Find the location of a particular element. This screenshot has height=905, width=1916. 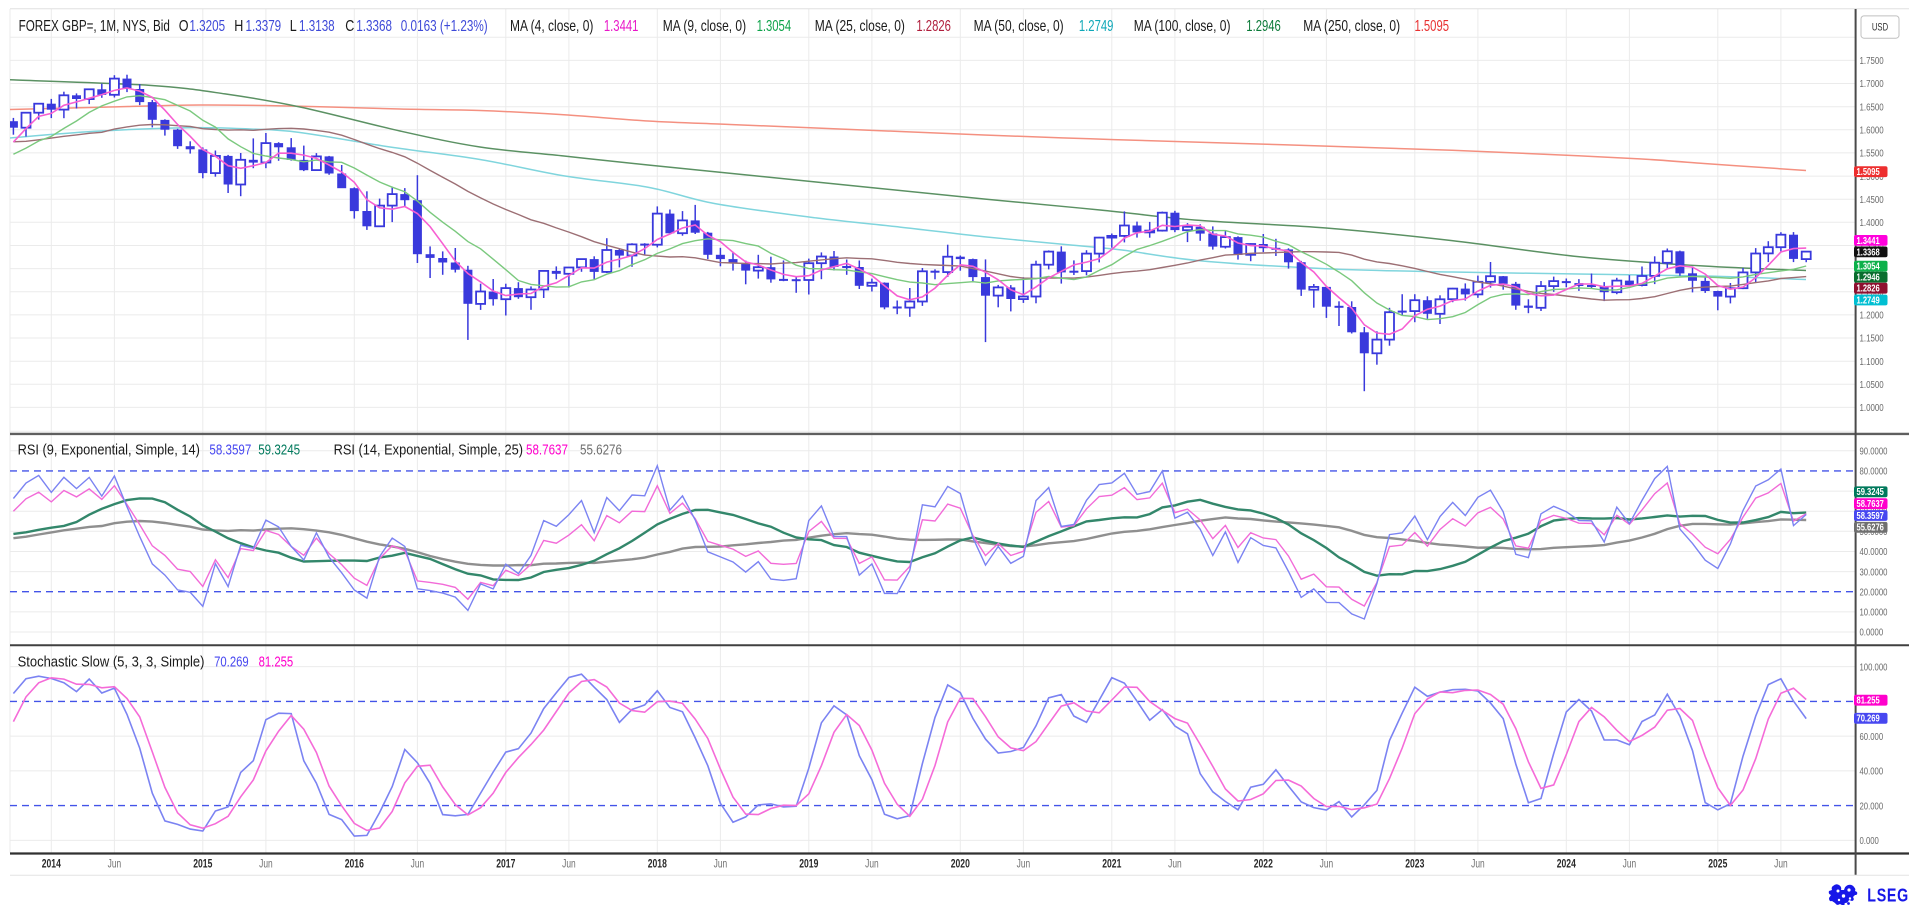

svg-text: 10.0000 is located at coordinates (1874, 612).